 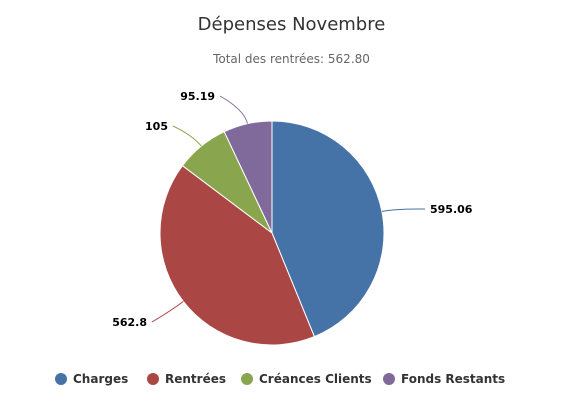 I want to click on legend-marker-creances-clients, so click(x=247, y=379).